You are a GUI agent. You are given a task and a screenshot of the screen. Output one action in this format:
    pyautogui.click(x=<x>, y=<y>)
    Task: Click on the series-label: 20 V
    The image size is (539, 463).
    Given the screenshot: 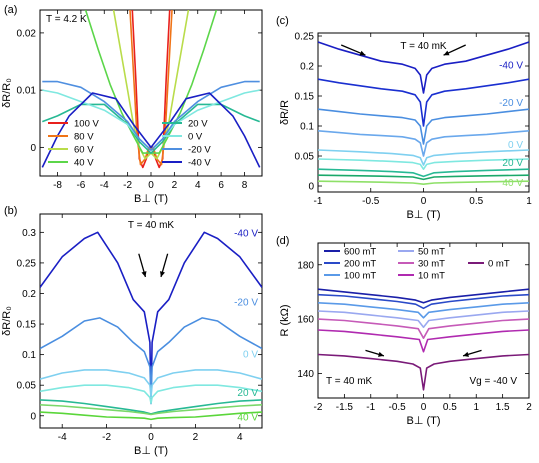 What is the action you would take?
    pyautogui.click(x=512, y=163)
    